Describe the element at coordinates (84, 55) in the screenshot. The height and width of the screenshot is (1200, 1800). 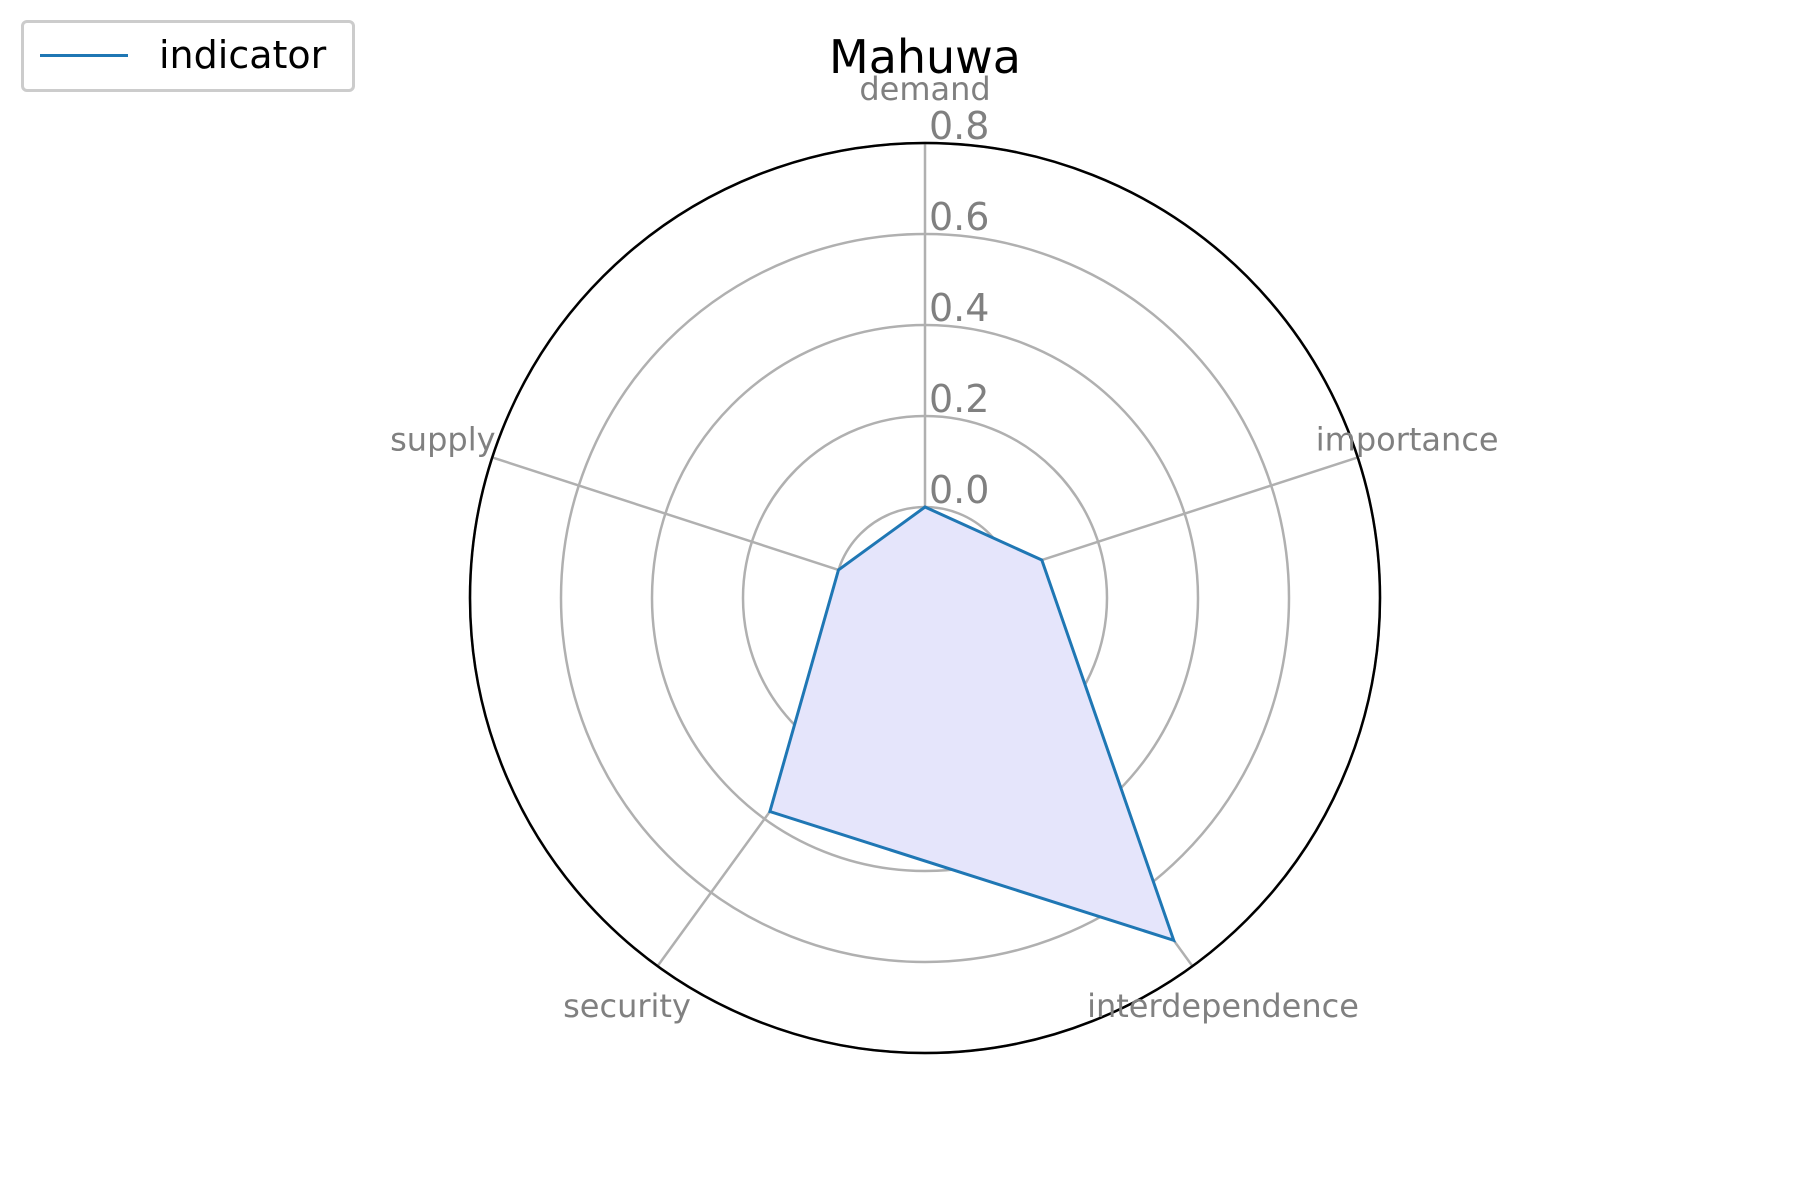
I see `legend-line-swatch` at that location.